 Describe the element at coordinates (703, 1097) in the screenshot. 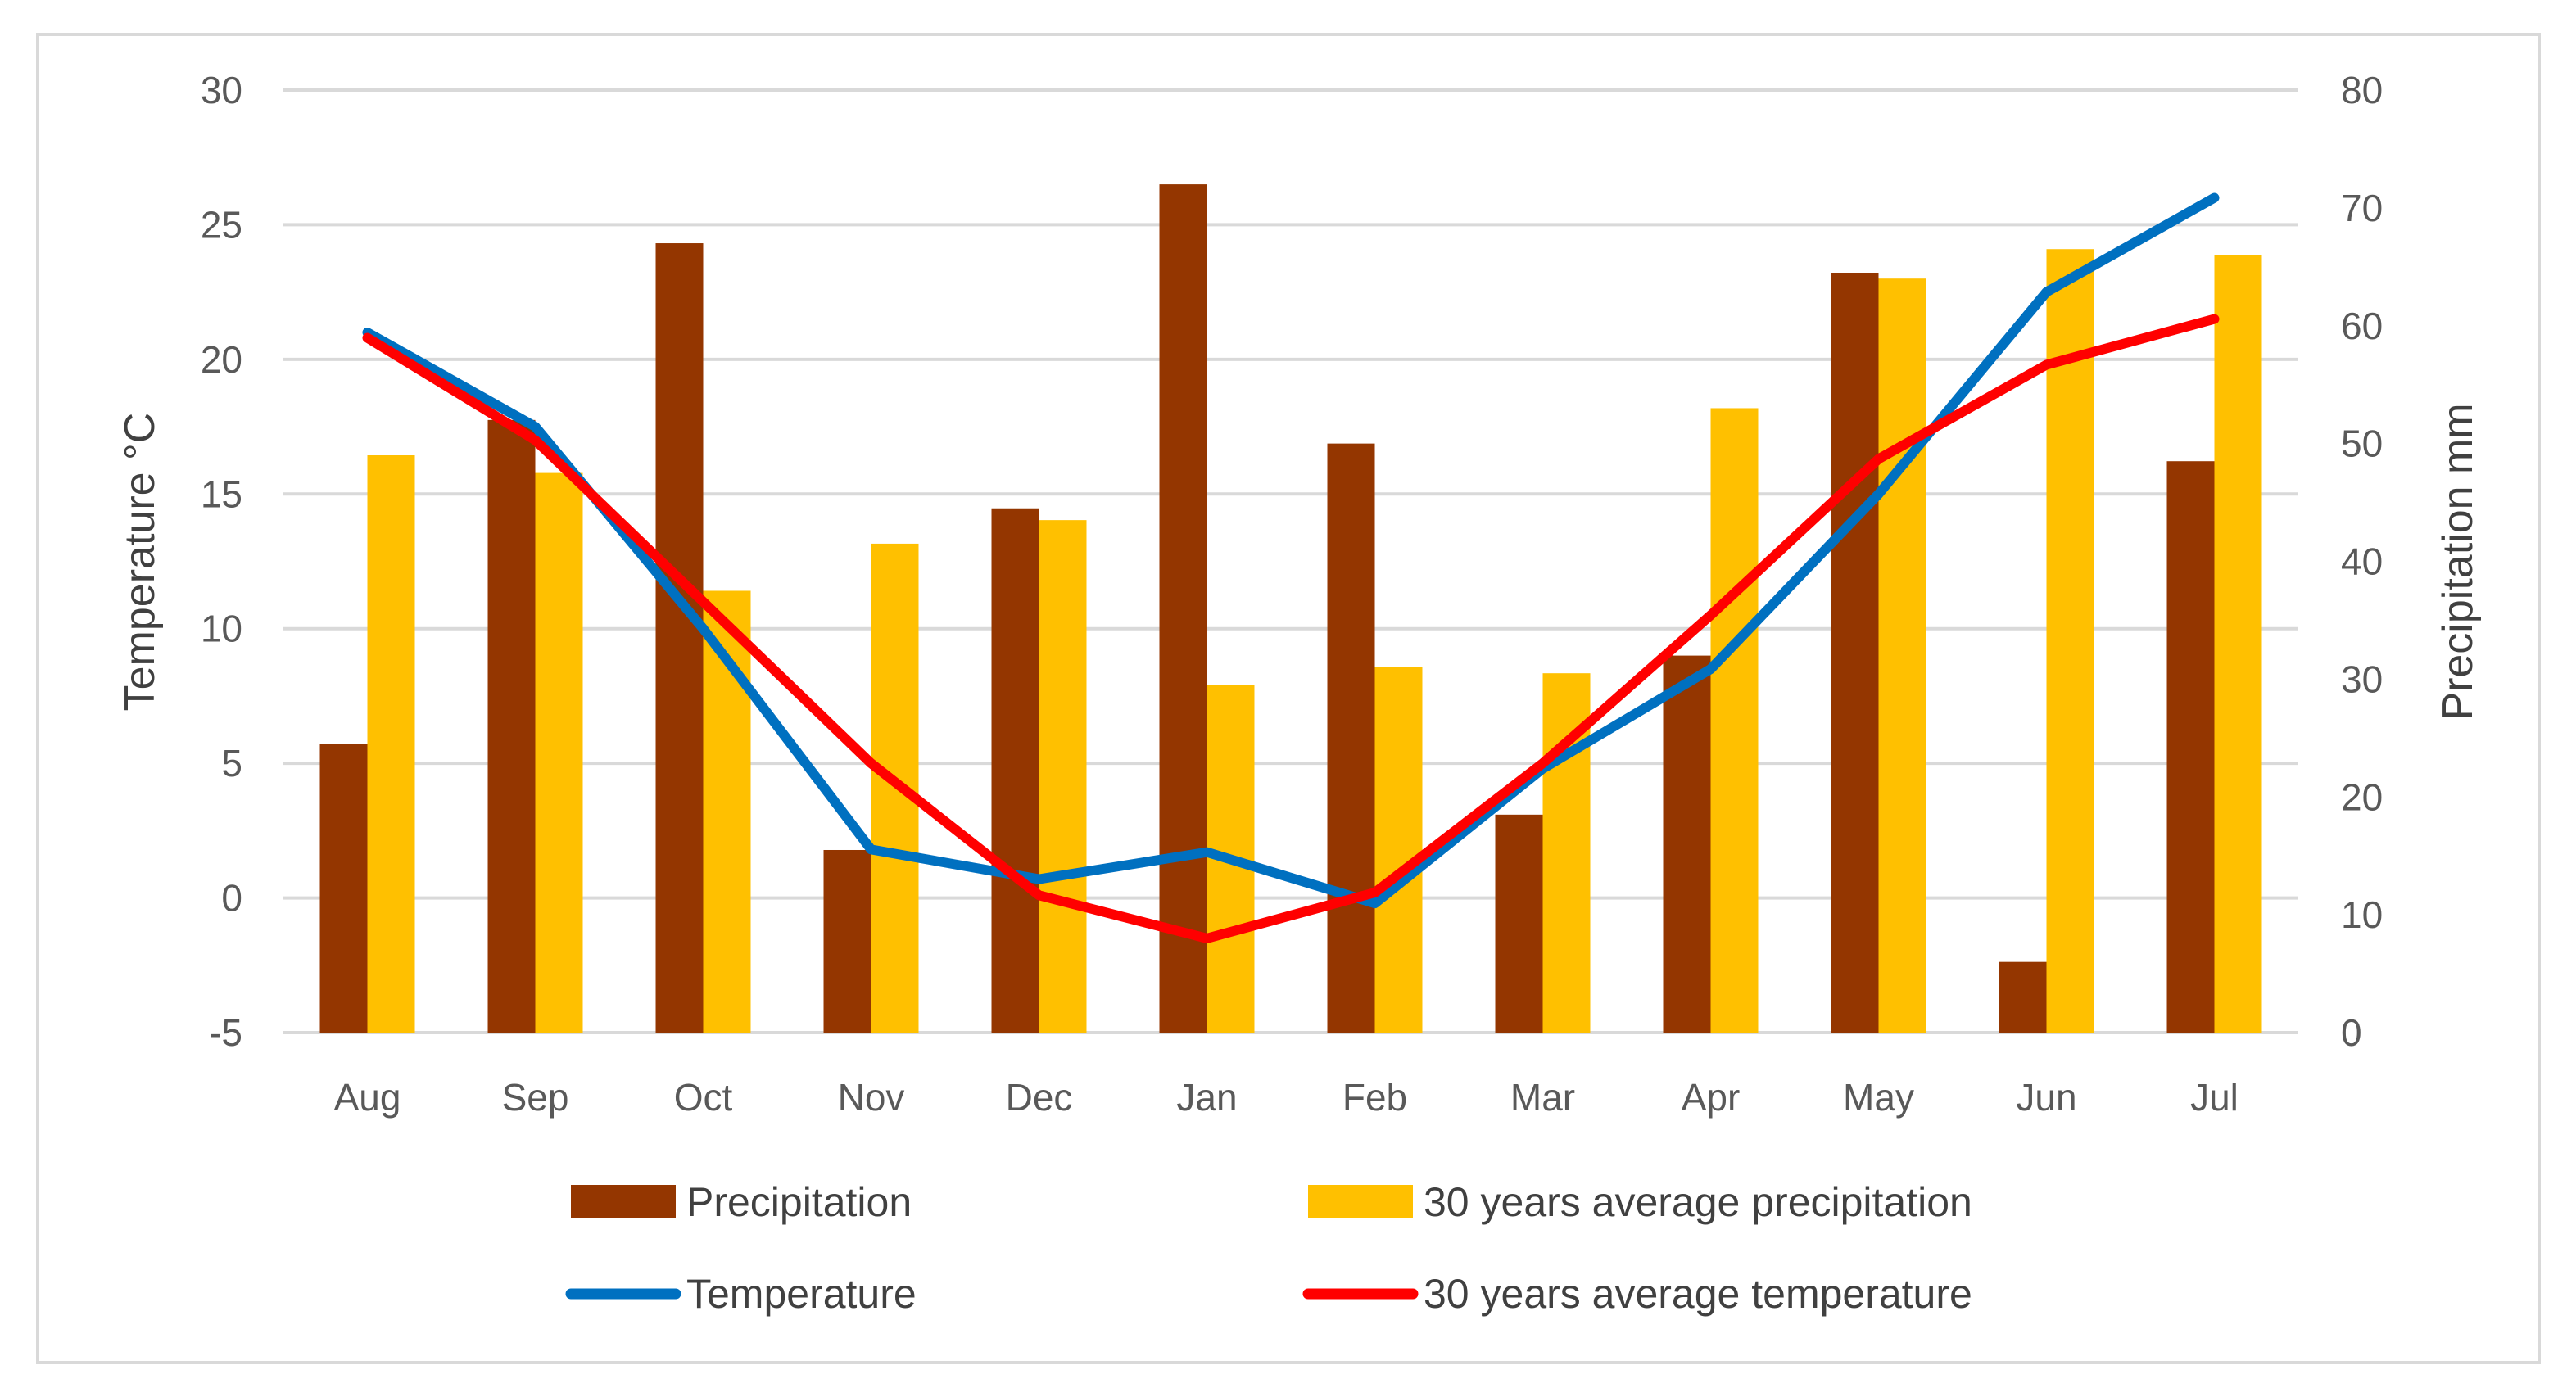

I see `x-tick-label: Oct` at that location.